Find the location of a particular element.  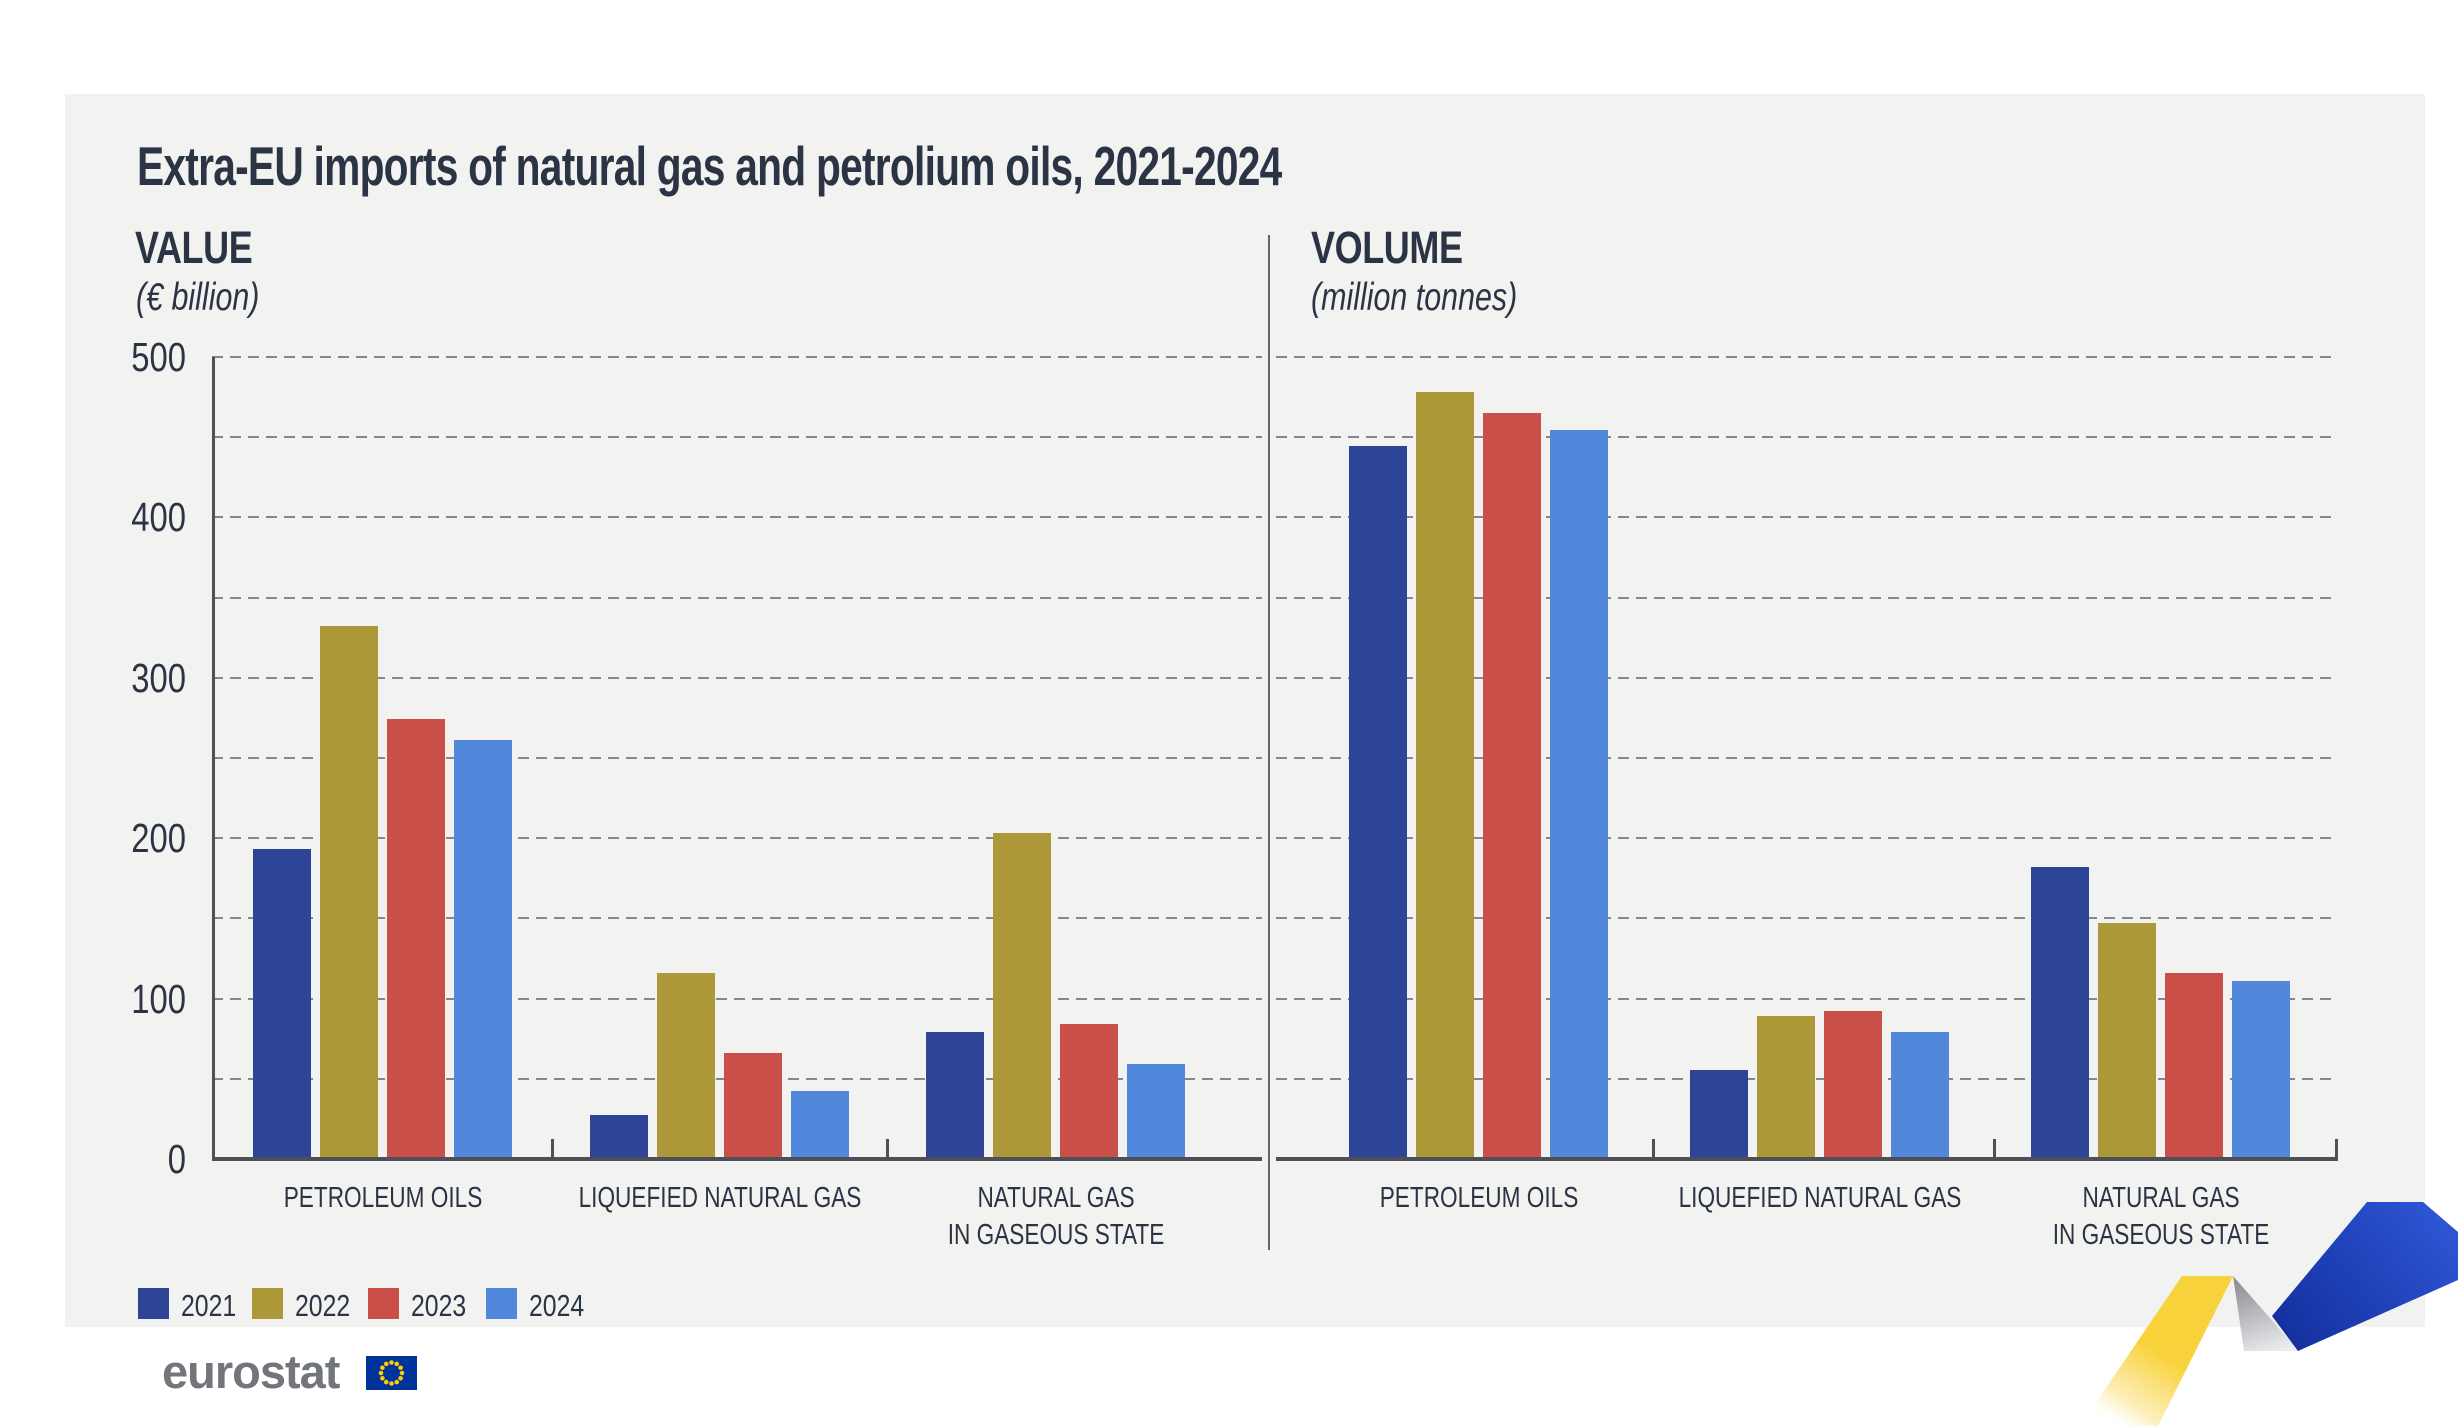

y-tick-label-100: 100 is located at coordinates (158, 998).